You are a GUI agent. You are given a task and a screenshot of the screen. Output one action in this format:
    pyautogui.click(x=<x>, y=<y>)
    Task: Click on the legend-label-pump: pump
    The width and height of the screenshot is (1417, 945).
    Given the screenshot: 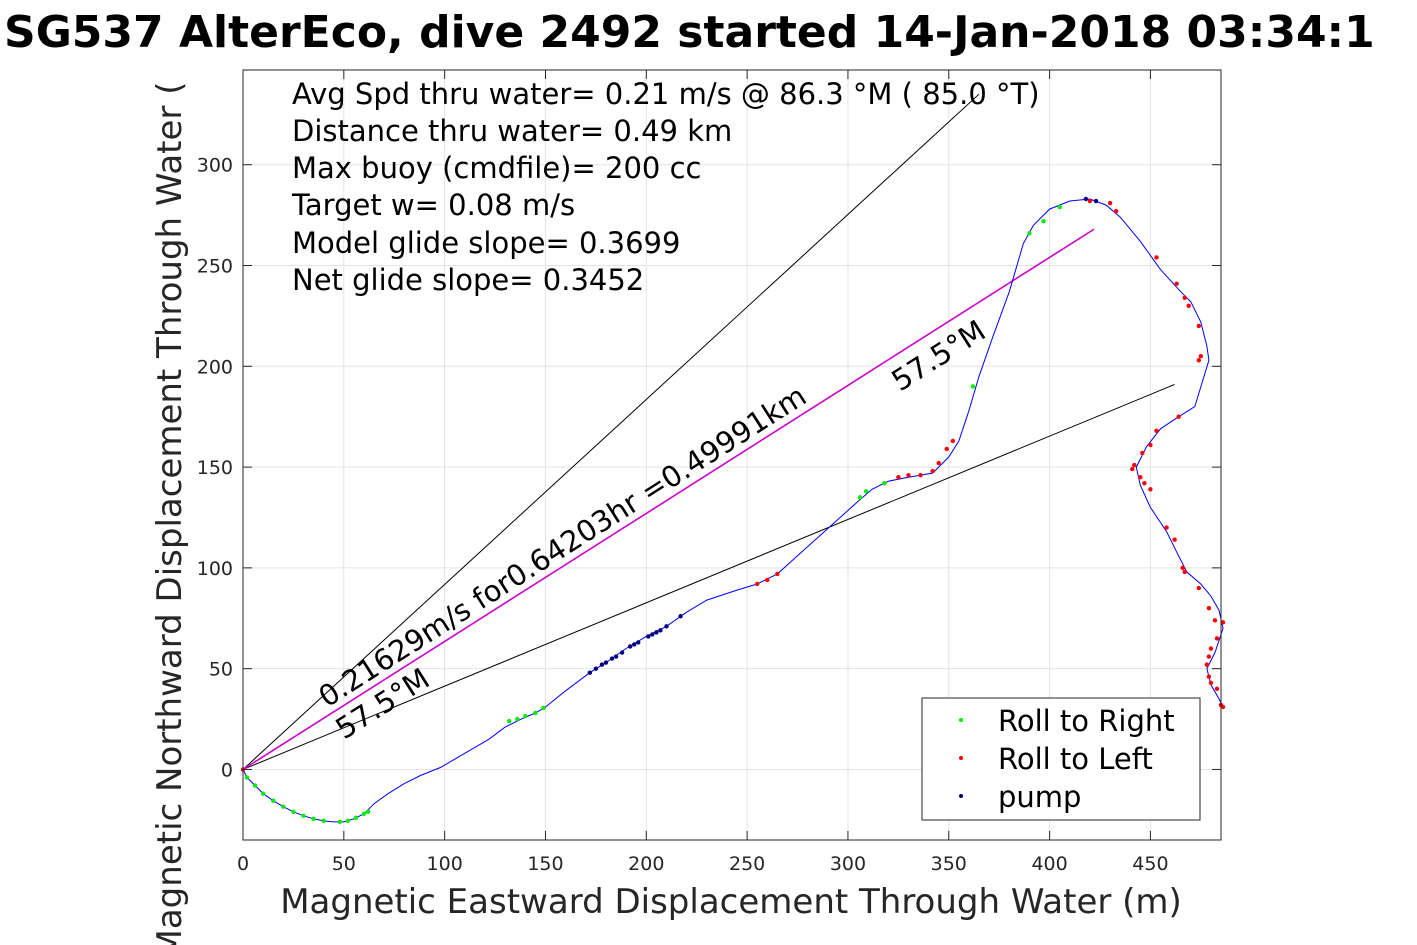 What is the action you would take?
    pyautogui.click(x=1039, y=797)
    